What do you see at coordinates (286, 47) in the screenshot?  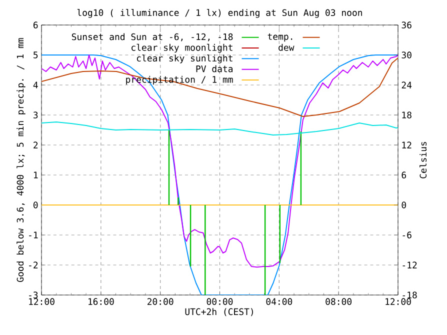 I see `legend-label: dew` at bounding box center [286, 47].